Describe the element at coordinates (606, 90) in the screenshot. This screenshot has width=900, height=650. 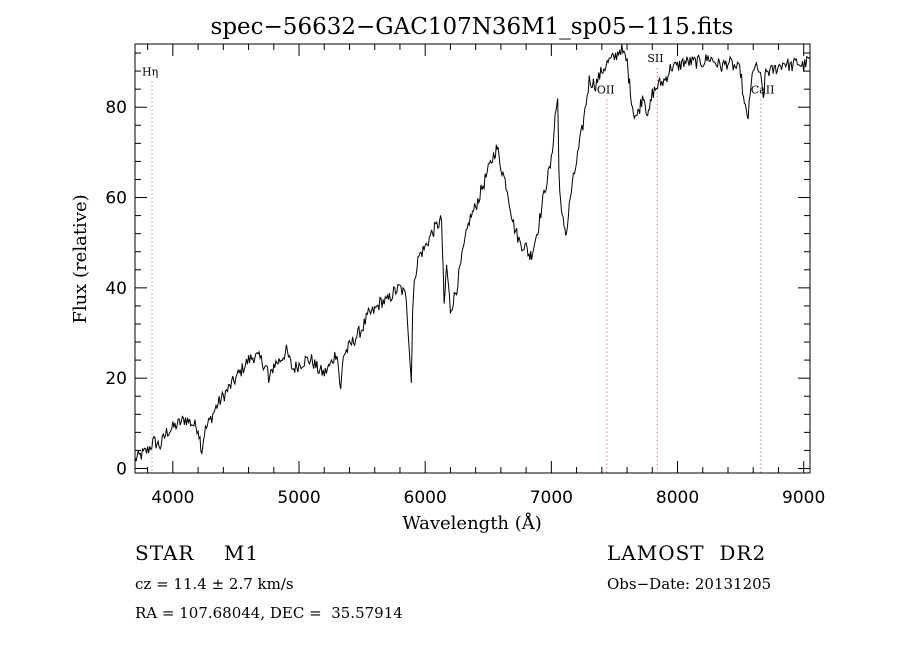
I see `line-marker-label: OII` at that location.